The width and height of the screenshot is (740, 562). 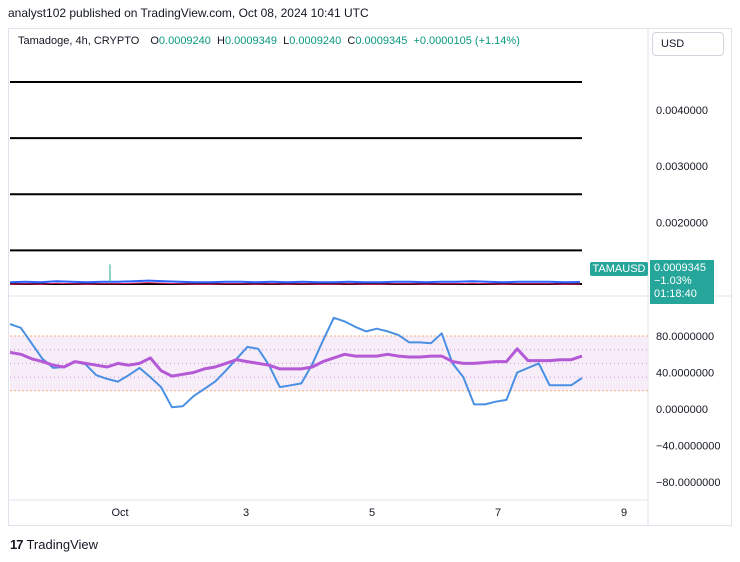 What do you see at coordinates (498, 513) in the screenshot?
I see `time-axis-tick: 7` at bounding box center [498, 513].